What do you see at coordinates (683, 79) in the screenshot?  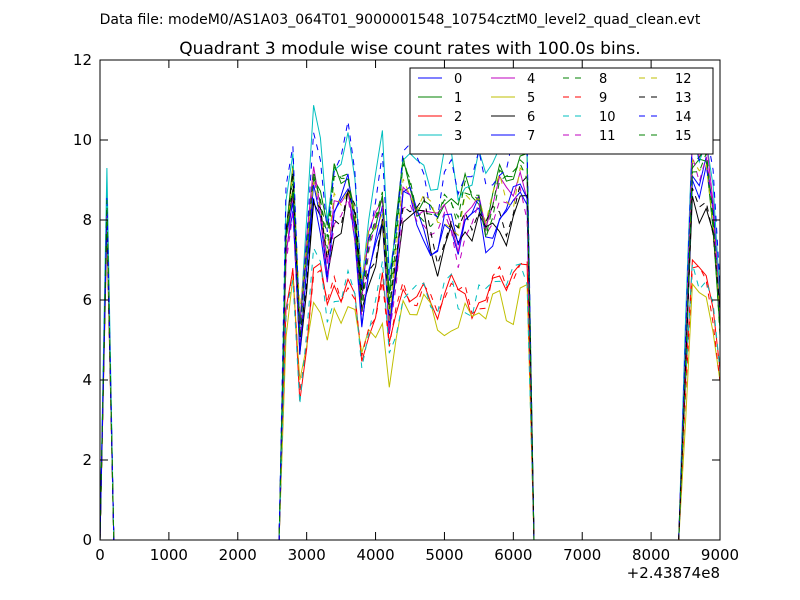 I see `legend-label: 12` at bounding box center [683, 79].